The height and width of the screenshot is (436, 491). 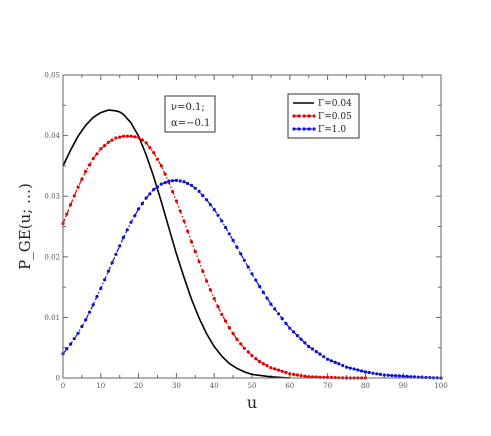 I want to click on annotation-line-2: α=−0.1, so click(x=190, y=123).